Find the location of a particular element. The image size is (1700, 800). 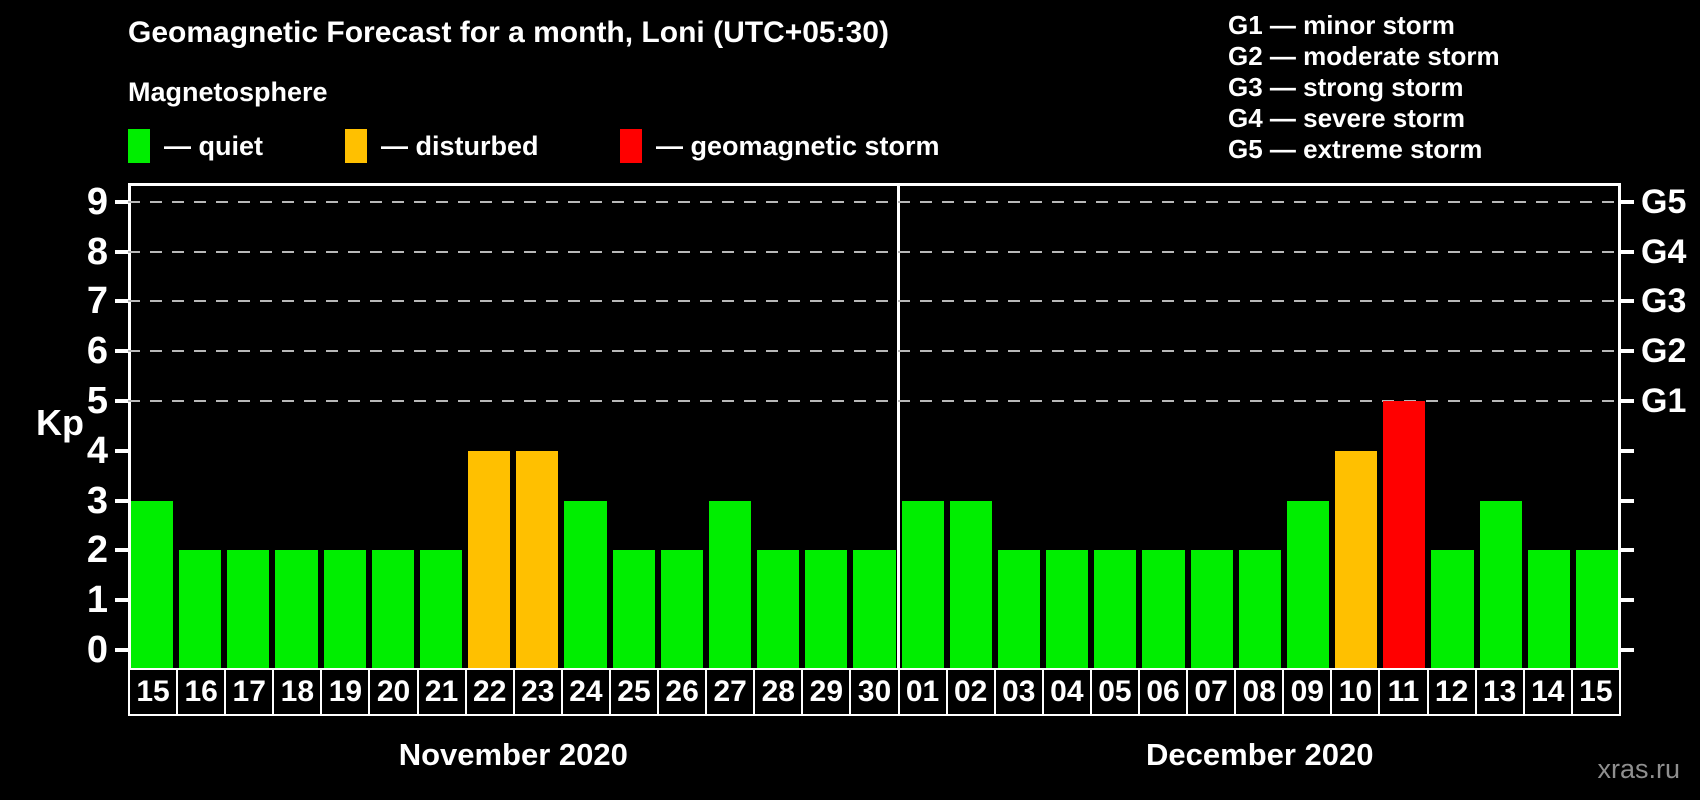

gridline-kp5 is located at coordinates (874, 401).